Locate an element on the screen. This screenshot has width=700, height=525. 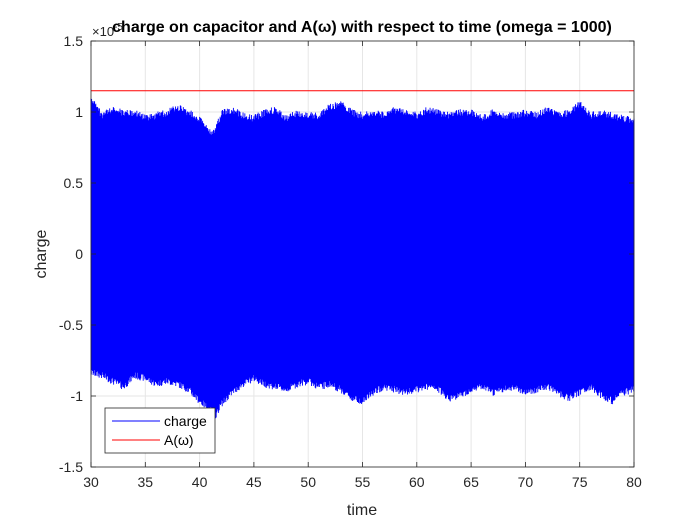
y-tick-label: -0.5 is located at coordinates (71, 325).